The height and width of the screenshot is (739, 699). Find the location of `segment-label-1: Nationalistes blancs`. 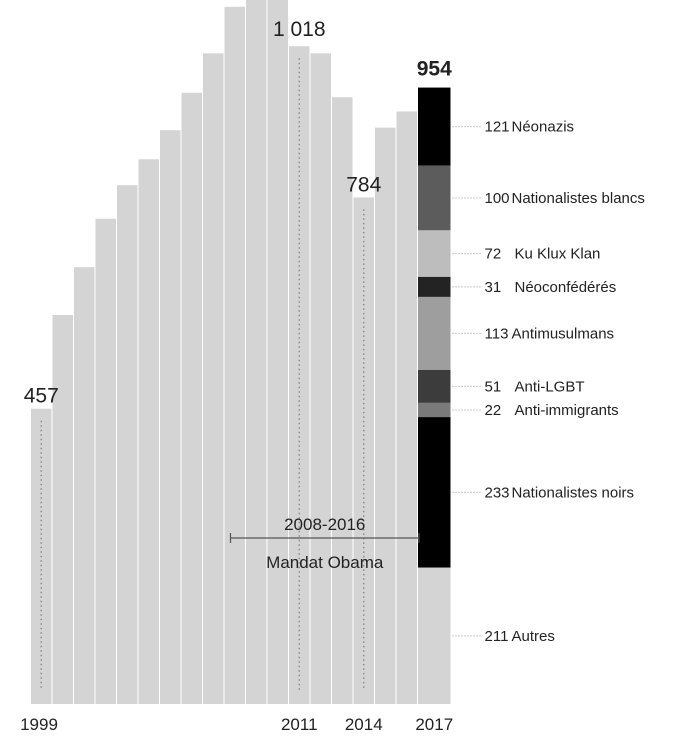

segment-label-1: Nationalistes blancs is located at coordinates (578, 198).